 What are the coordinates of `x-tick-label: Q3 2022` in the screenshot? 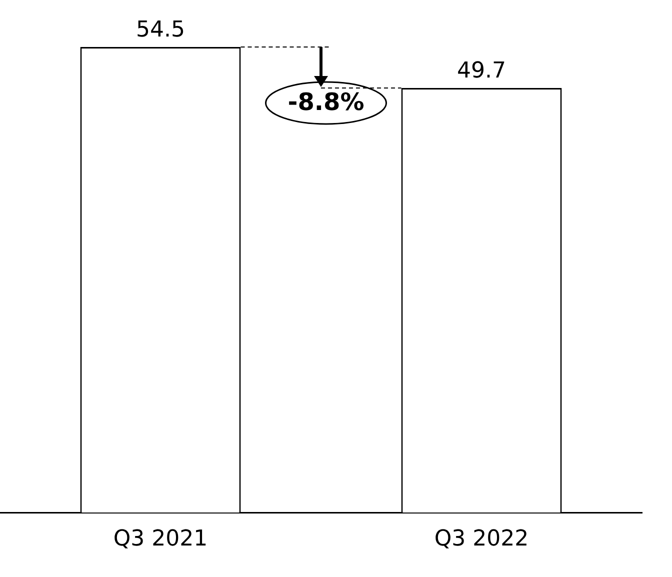 It's located at (481, 539).